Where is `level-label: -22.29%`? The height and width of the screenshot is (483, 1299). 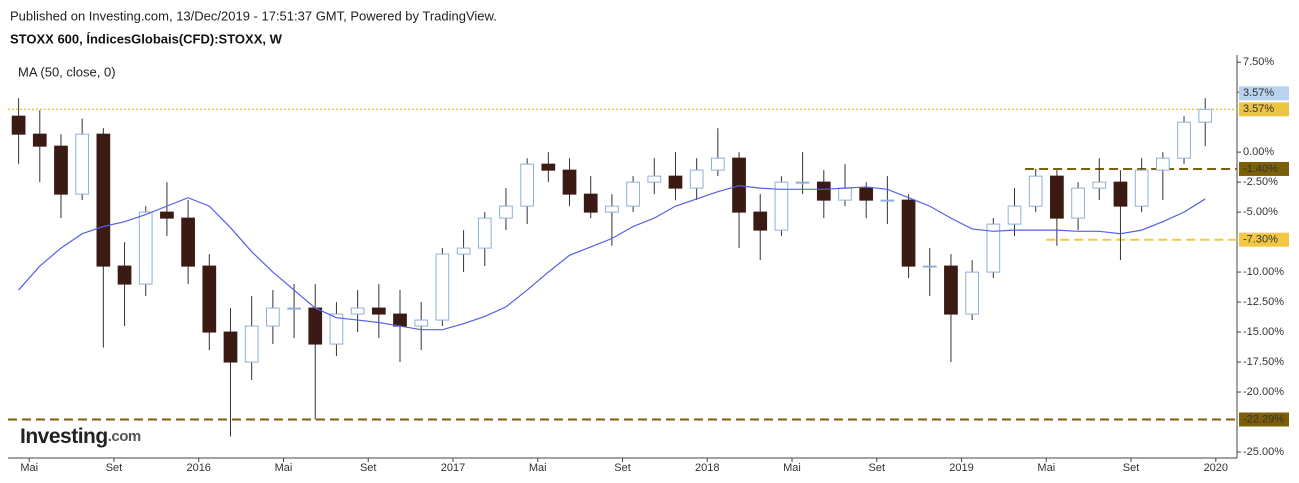 level-label: -22.29% is located at coordinates (1263, 419).